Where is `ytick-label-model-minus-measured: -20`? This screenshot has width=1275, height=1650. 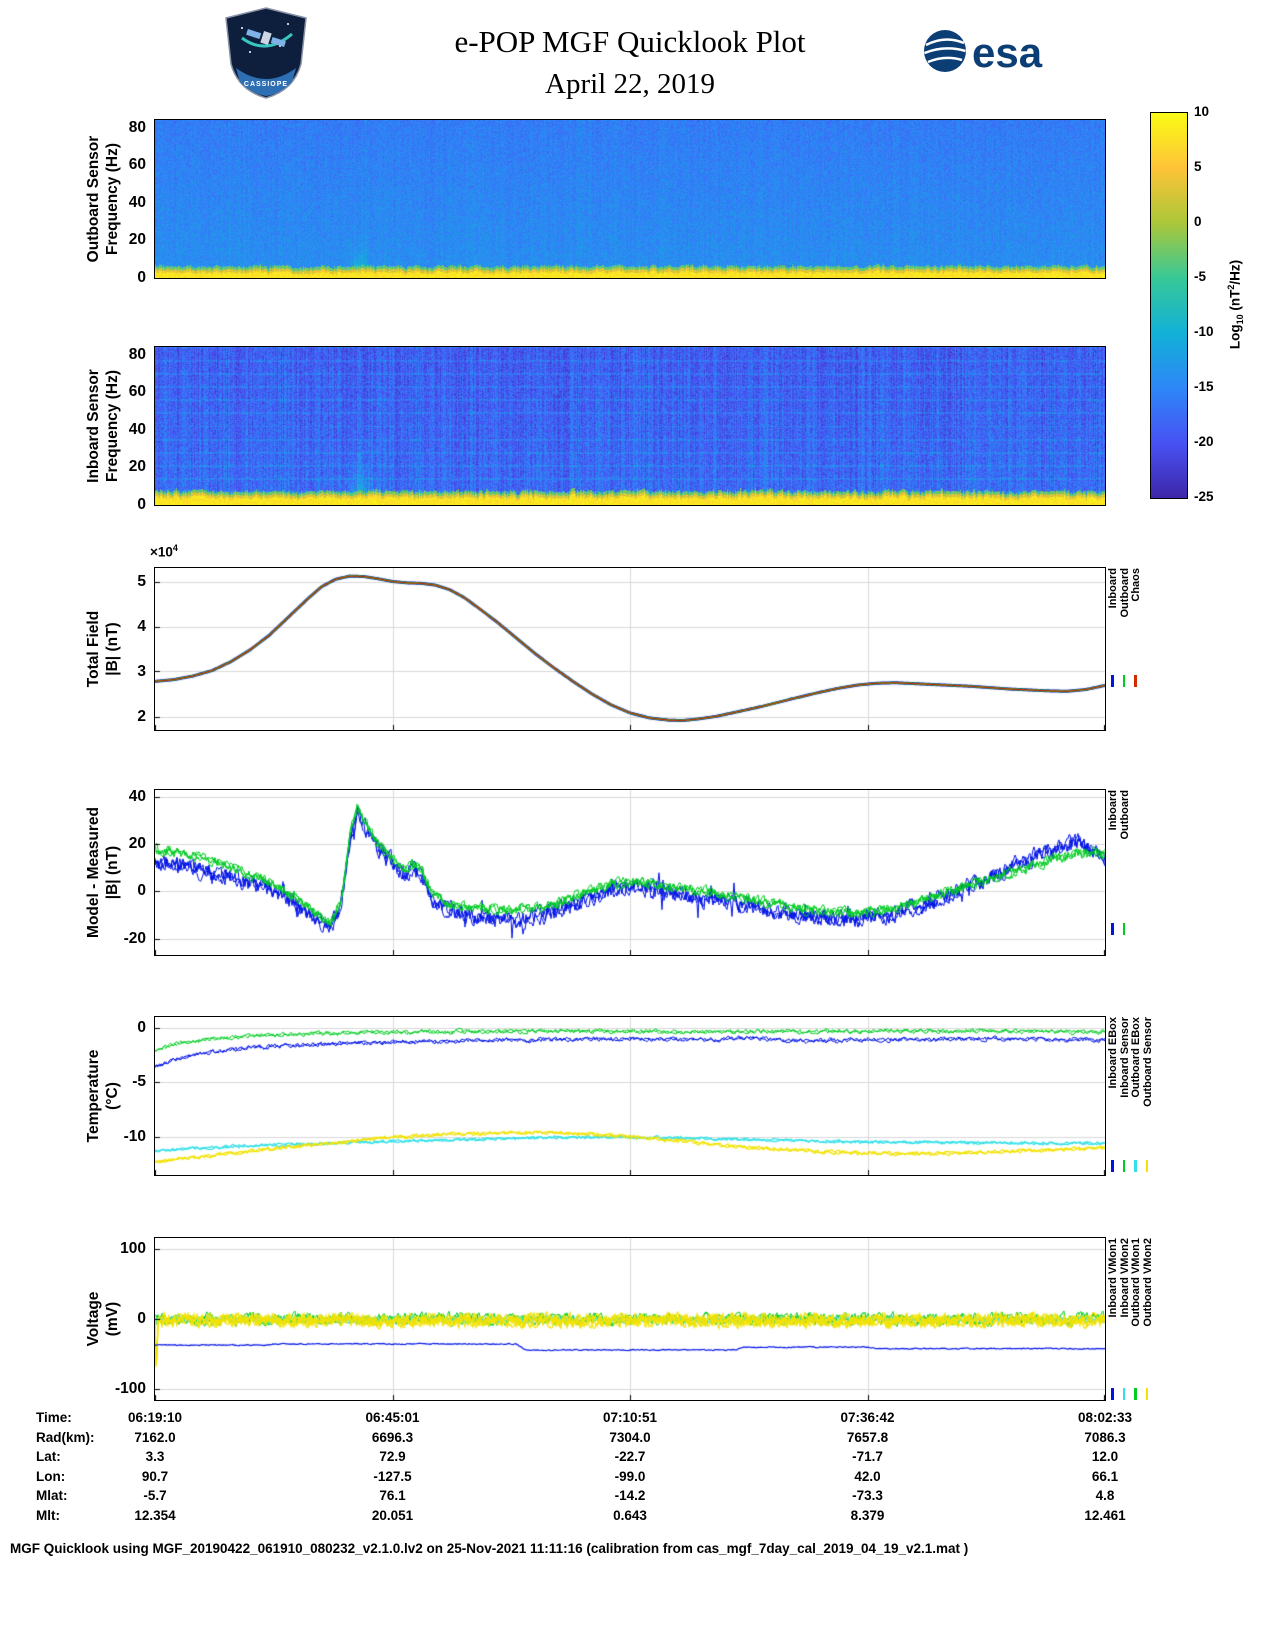
ytick-label-model-minus-measured: -20 is located at coordinates (134, 938).